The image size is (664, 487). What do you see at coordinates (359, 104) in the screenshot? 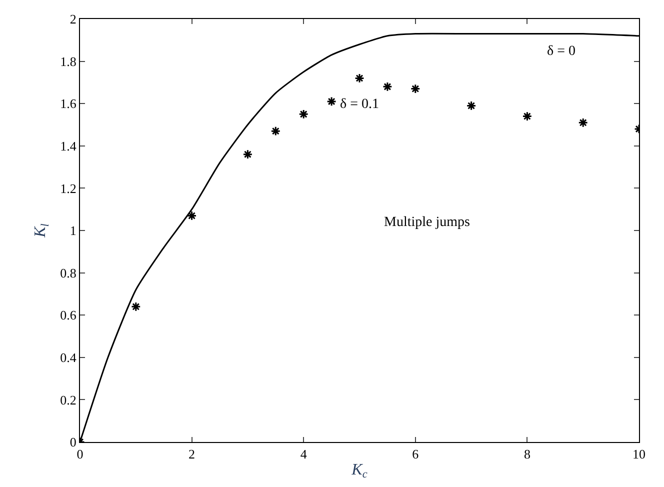
I see `annotation: δ = 0.1` at bounding box center [359, 104].